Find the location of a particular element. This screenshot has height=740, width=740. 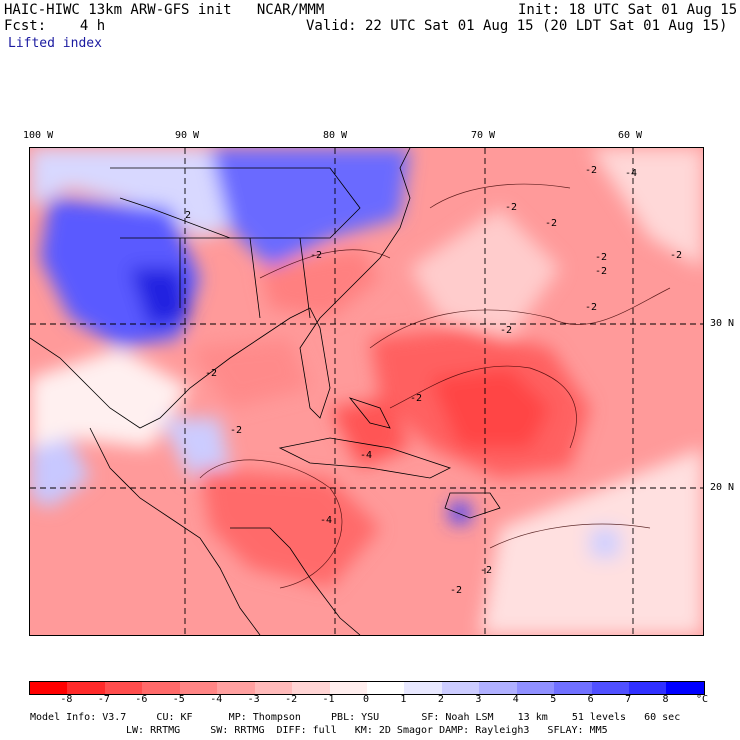

lat-label-30n: 30 N is located at coordinates (722, 323).